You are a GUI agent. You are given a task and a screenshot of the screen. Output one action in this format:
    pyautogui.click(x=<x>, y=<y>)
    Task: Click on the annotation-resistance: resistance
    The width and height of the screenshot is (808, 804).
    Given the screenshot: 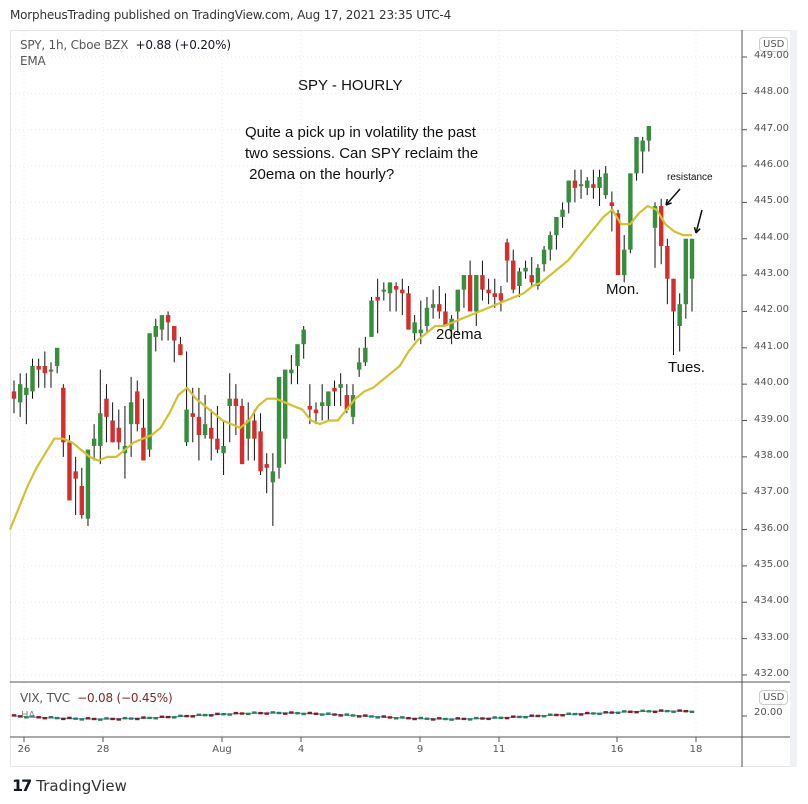 What is the action you would take?
    pyautogui.click(x=690, y=177)
    